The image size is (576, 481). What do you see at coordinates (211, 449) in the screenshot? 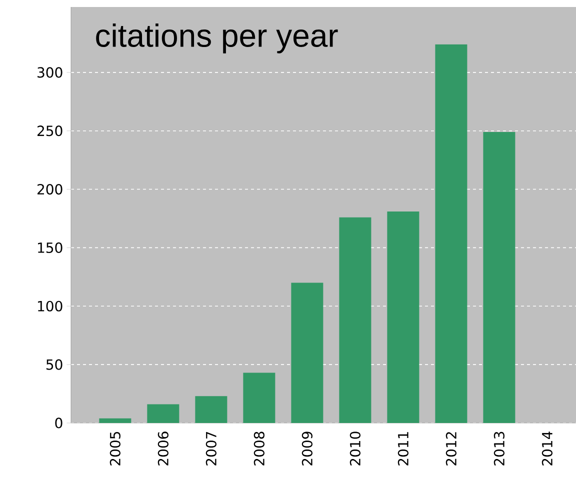
I see `x-tick-label: 2007` at bounding box center [211, 449].